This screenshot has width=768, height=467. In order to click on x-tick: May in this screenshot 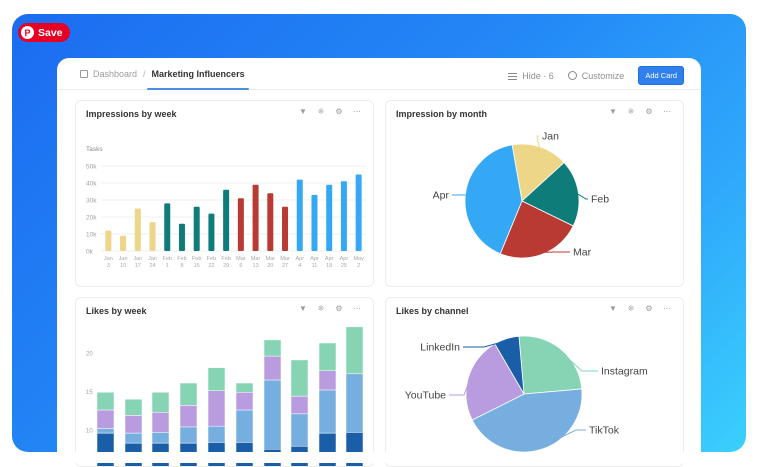, I will do `click(358, 259)`.